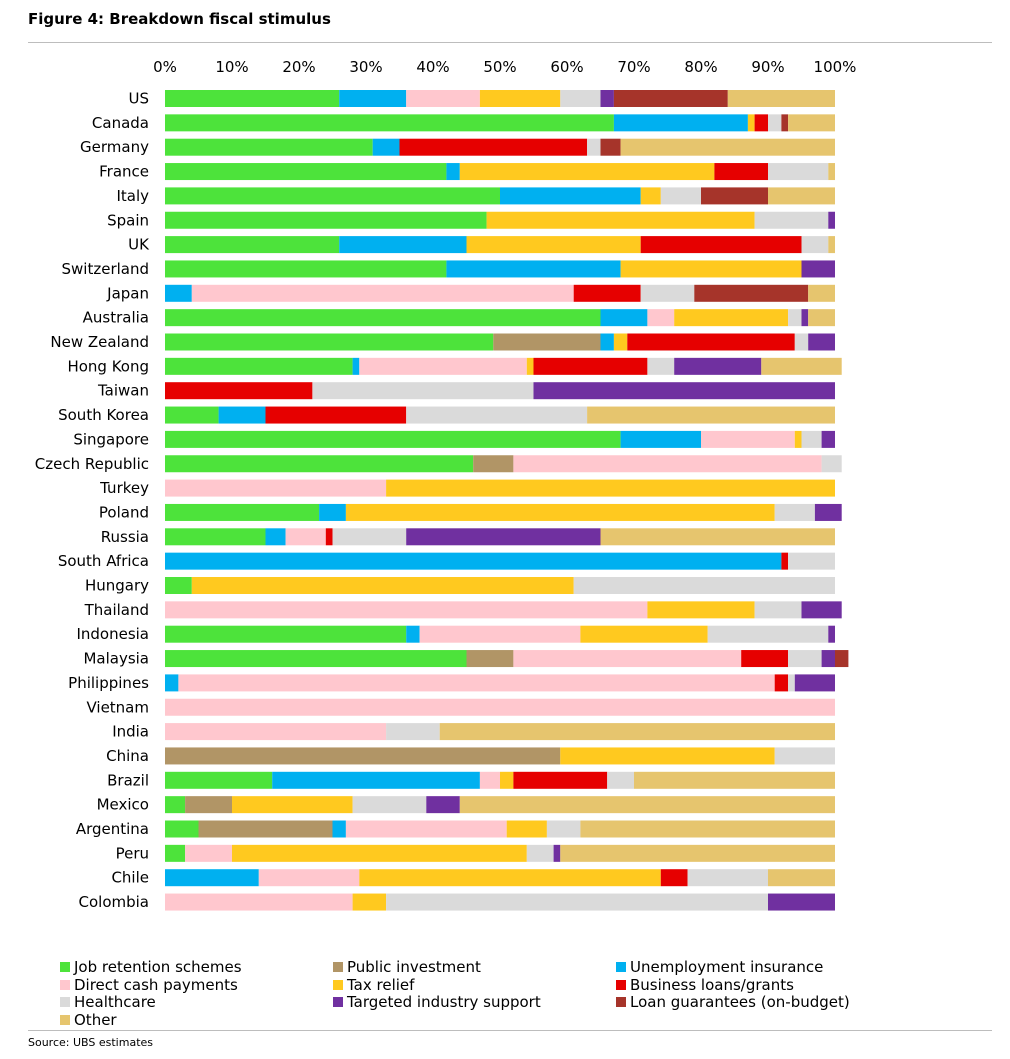 The width and height of the screenshot is (1010, 1059). What do you see at coordinates (700, 67) in the screenshot?
I see `x-tick-label: 80%` at bounding box center [700, 67].